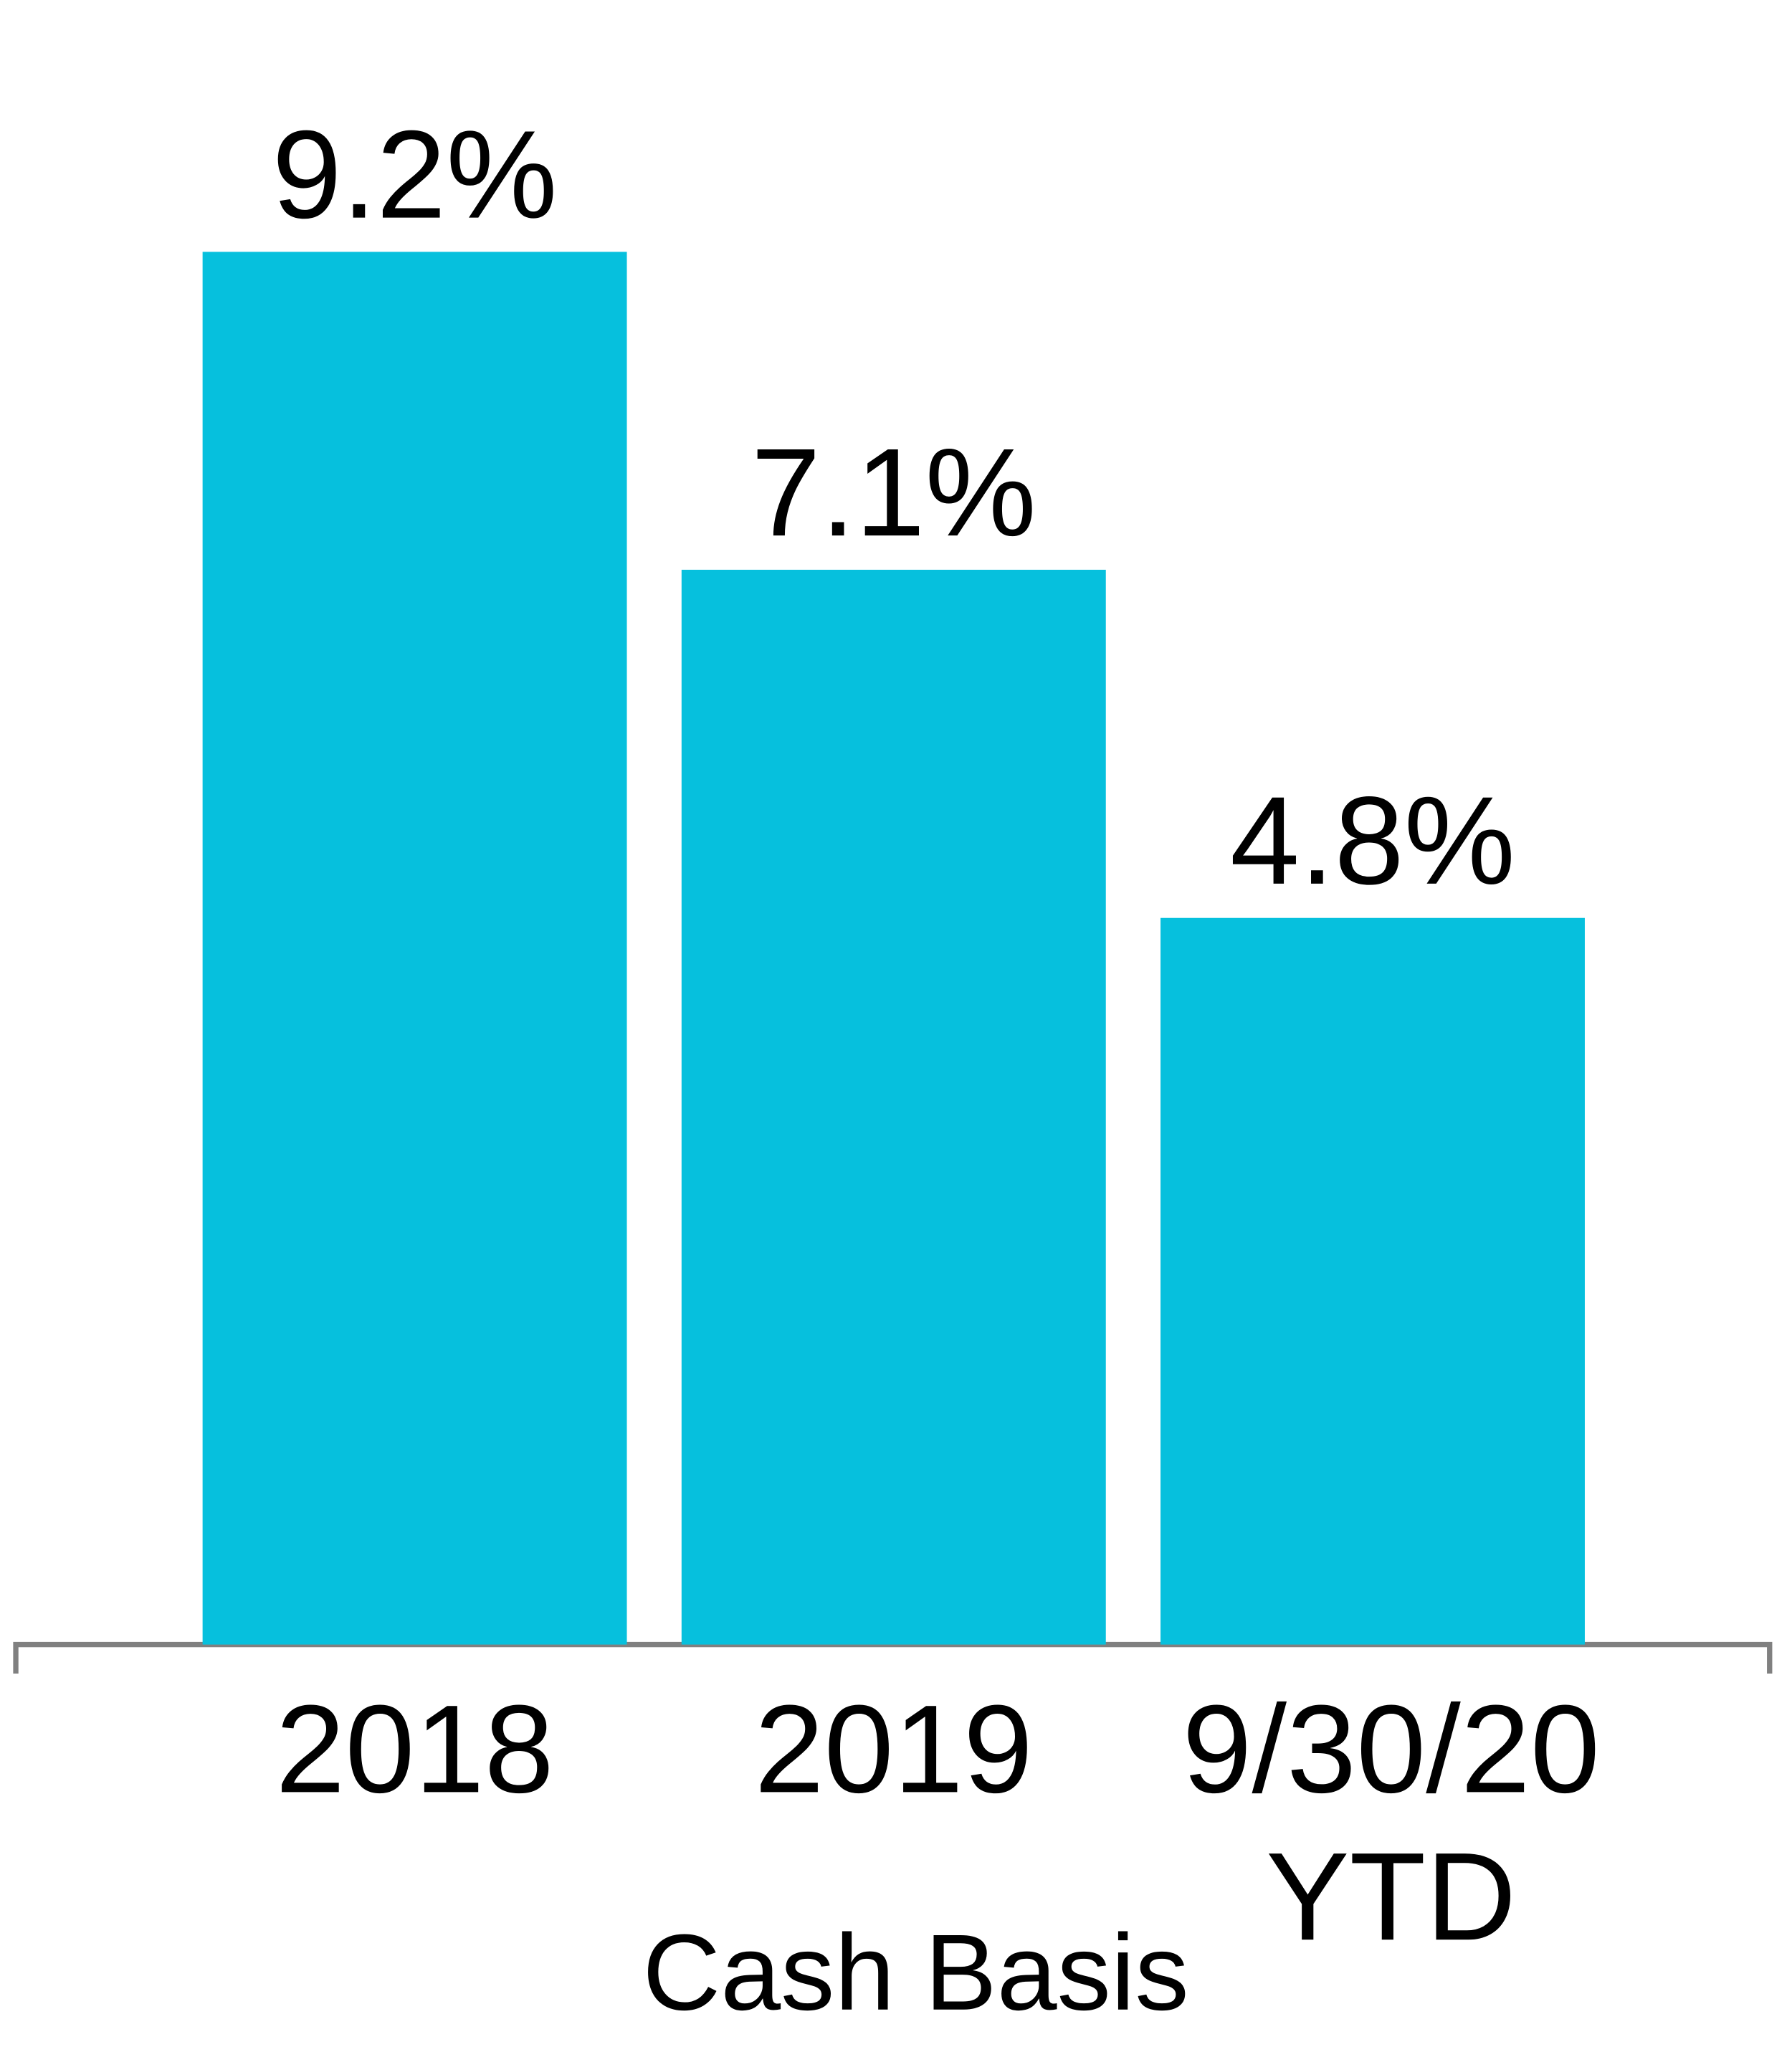  I want to click on value-label: 4.8%, so click(1373, 841).